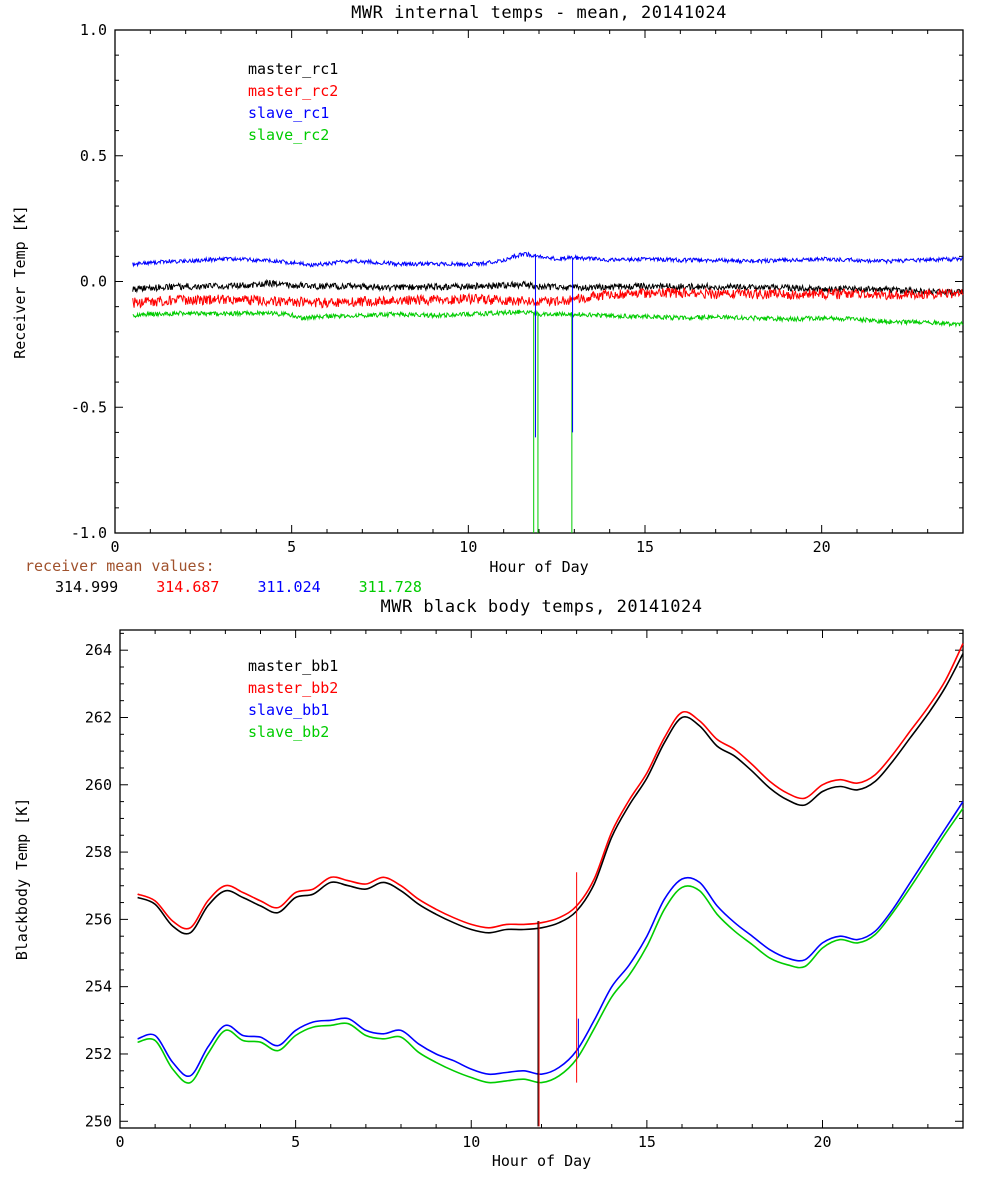 The image size is (1000, 1200). What do you see at coordinates (89, 533) in the screenshot?
I see `svg-text: -1.0` at bounding box center [89, 533].